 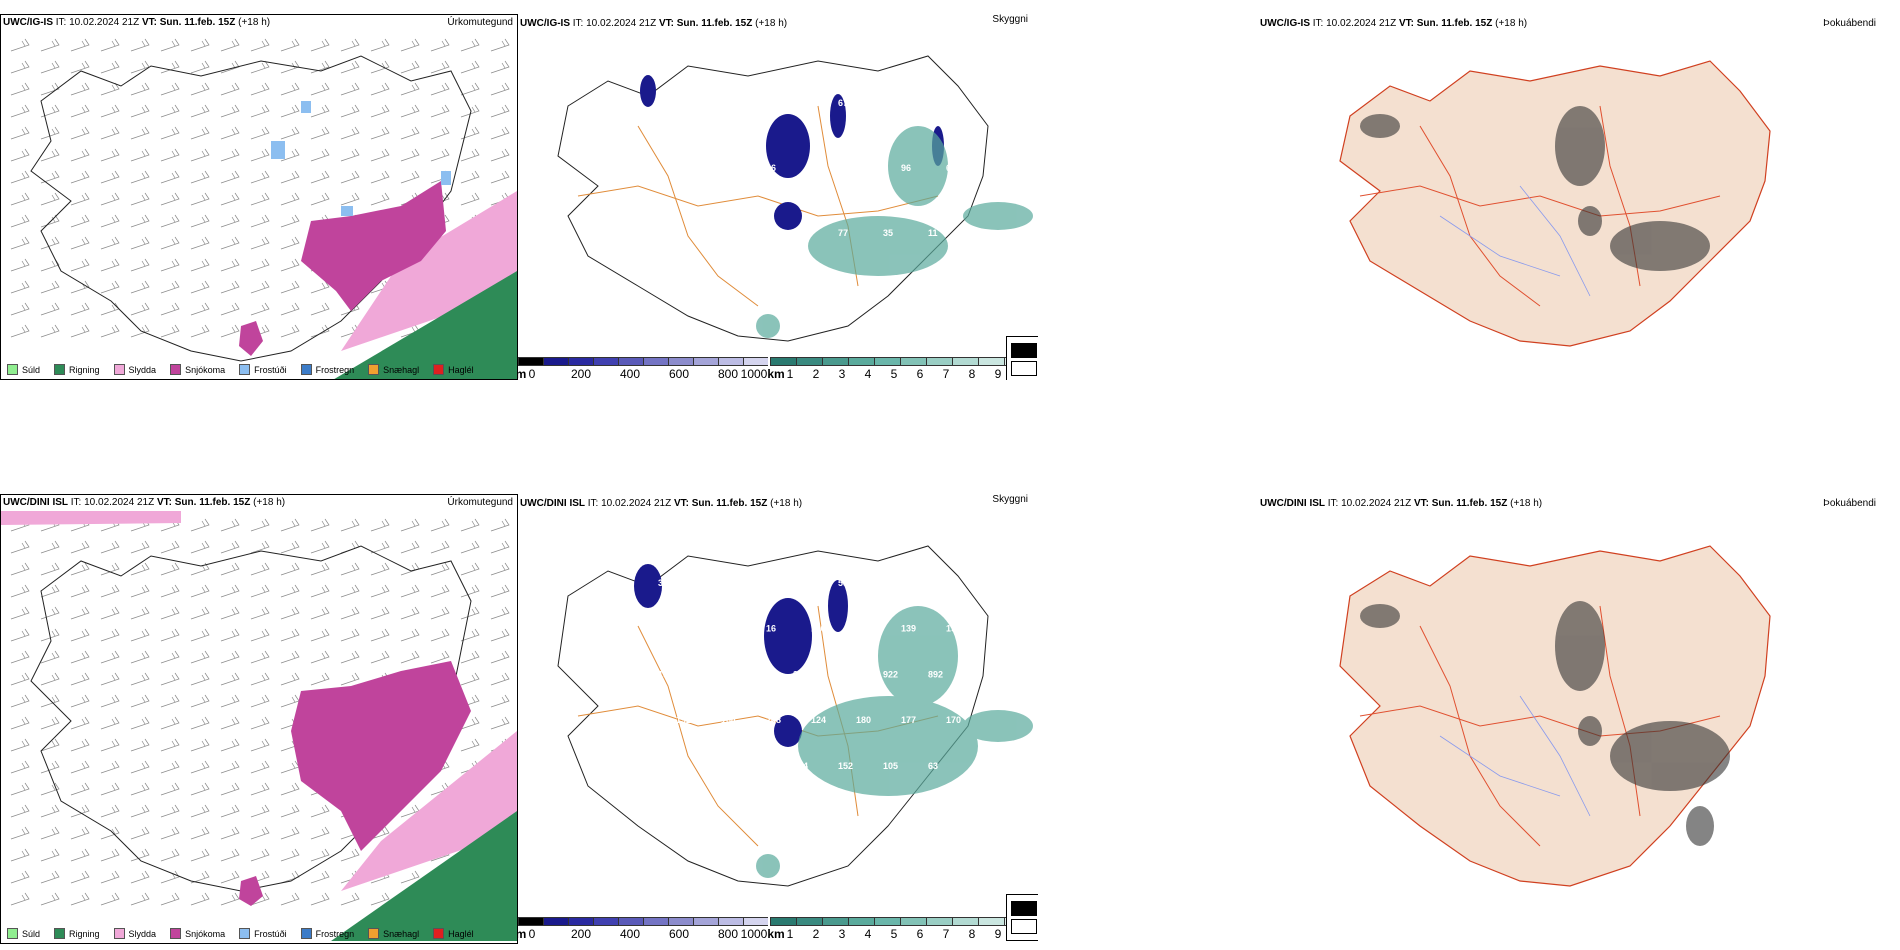 I want to click on fog-legend-row: 60, so click(x=1024, y=368).